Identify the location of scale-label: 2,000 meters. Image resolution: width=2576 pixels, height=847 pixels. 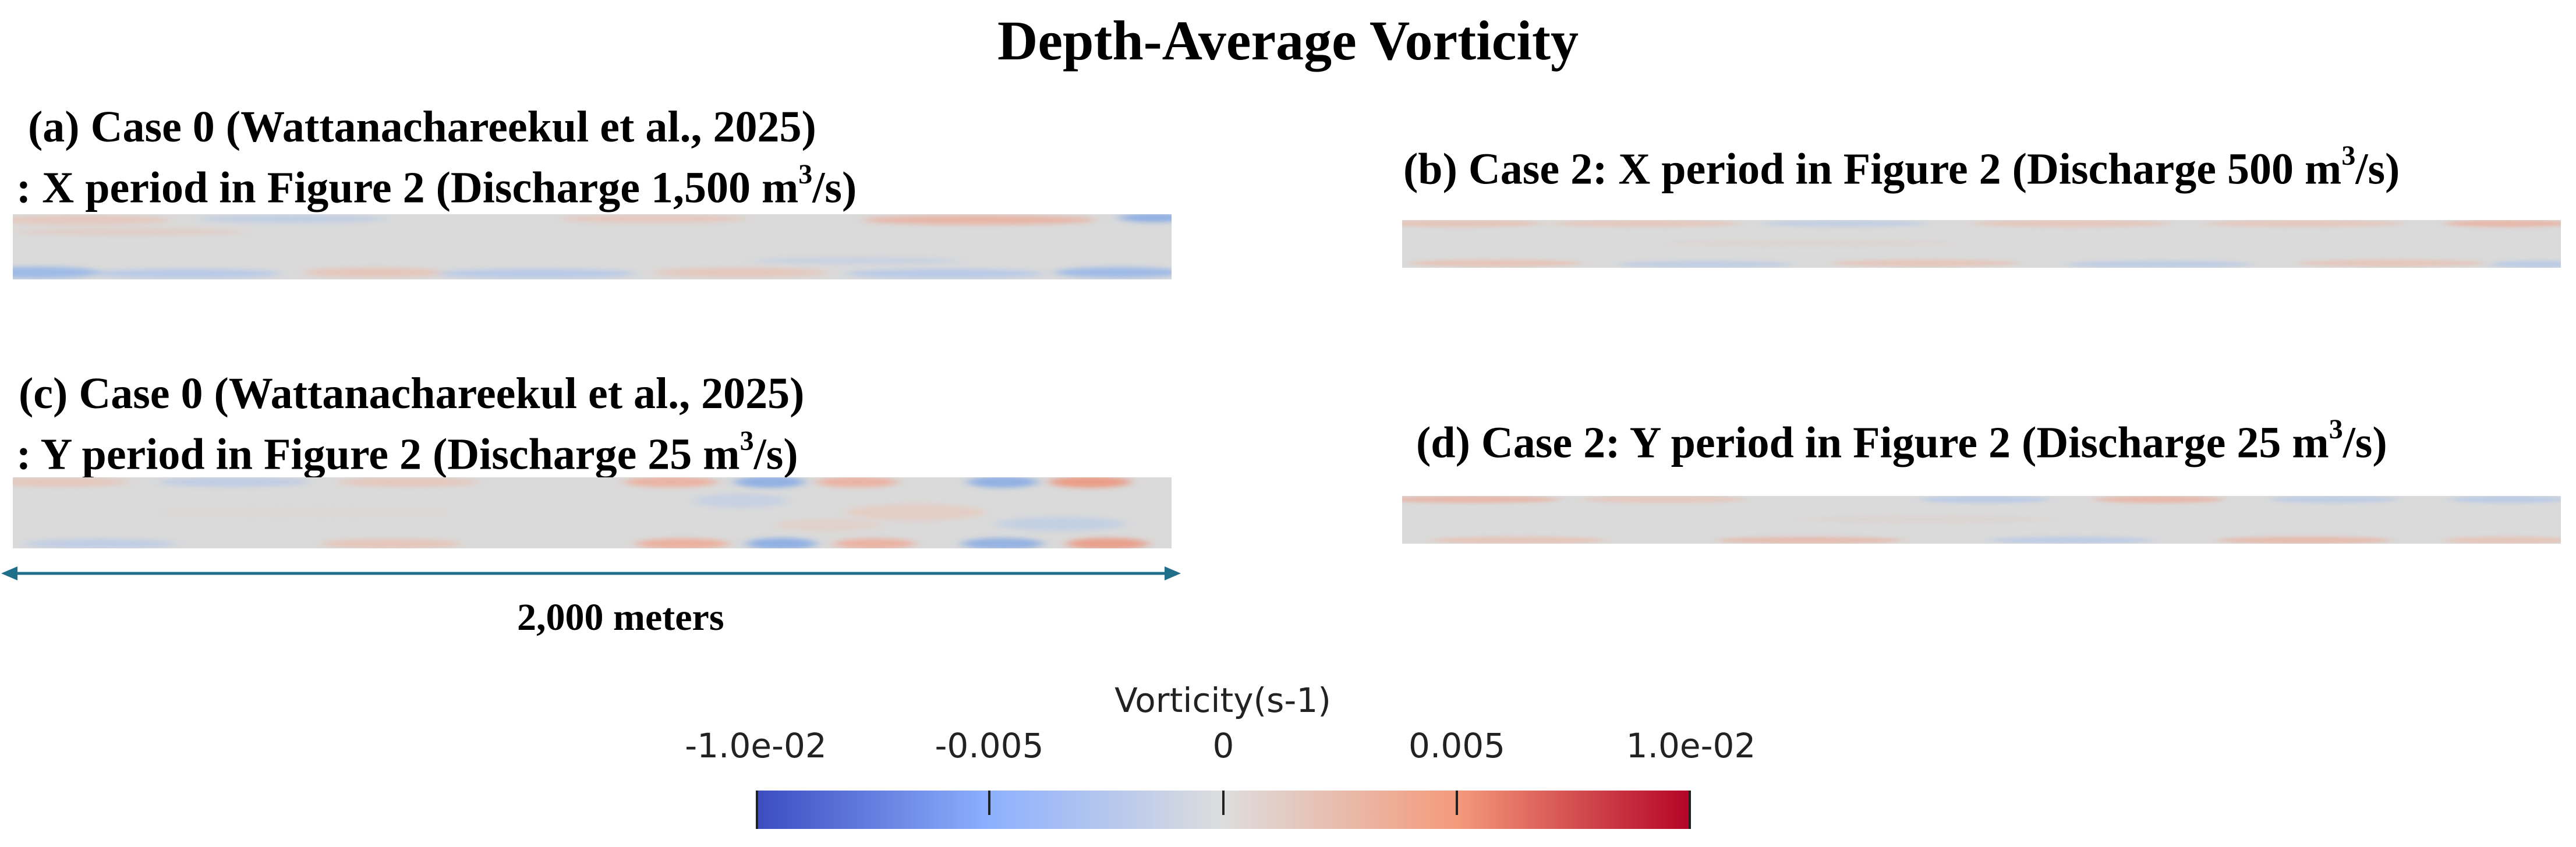
(621, 617).